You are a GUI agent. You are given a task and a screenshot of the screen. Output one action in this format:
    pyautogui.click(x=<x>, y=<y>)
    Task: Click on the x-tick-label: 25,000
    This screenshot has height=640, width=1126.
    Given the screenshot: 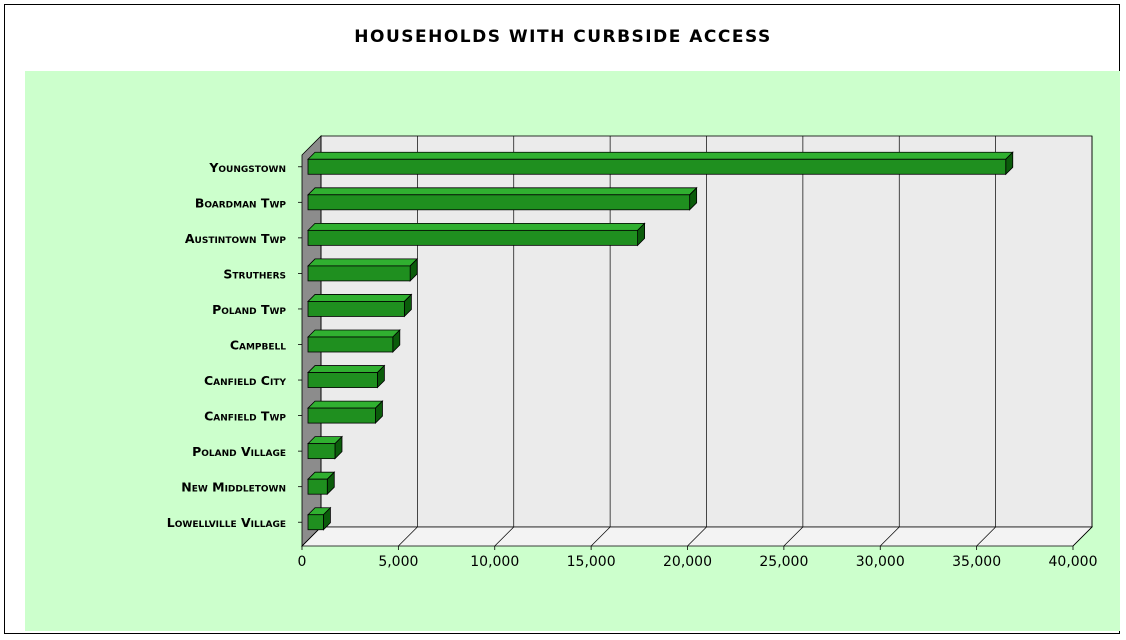 What is the action you would take?
    pyautogui.click(x=783, y=562)
    